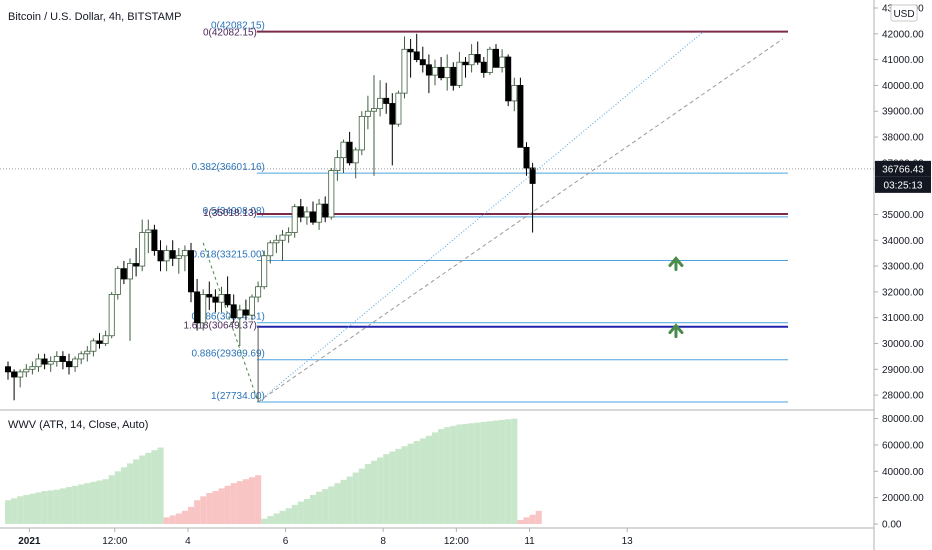 Image resolution: width=932 pixels, height=550 pixels. What do you see at coordinates (903, 292) in the screenshot?
I see `price-tick-label: 32000.00` at bounding box center [903, 292].